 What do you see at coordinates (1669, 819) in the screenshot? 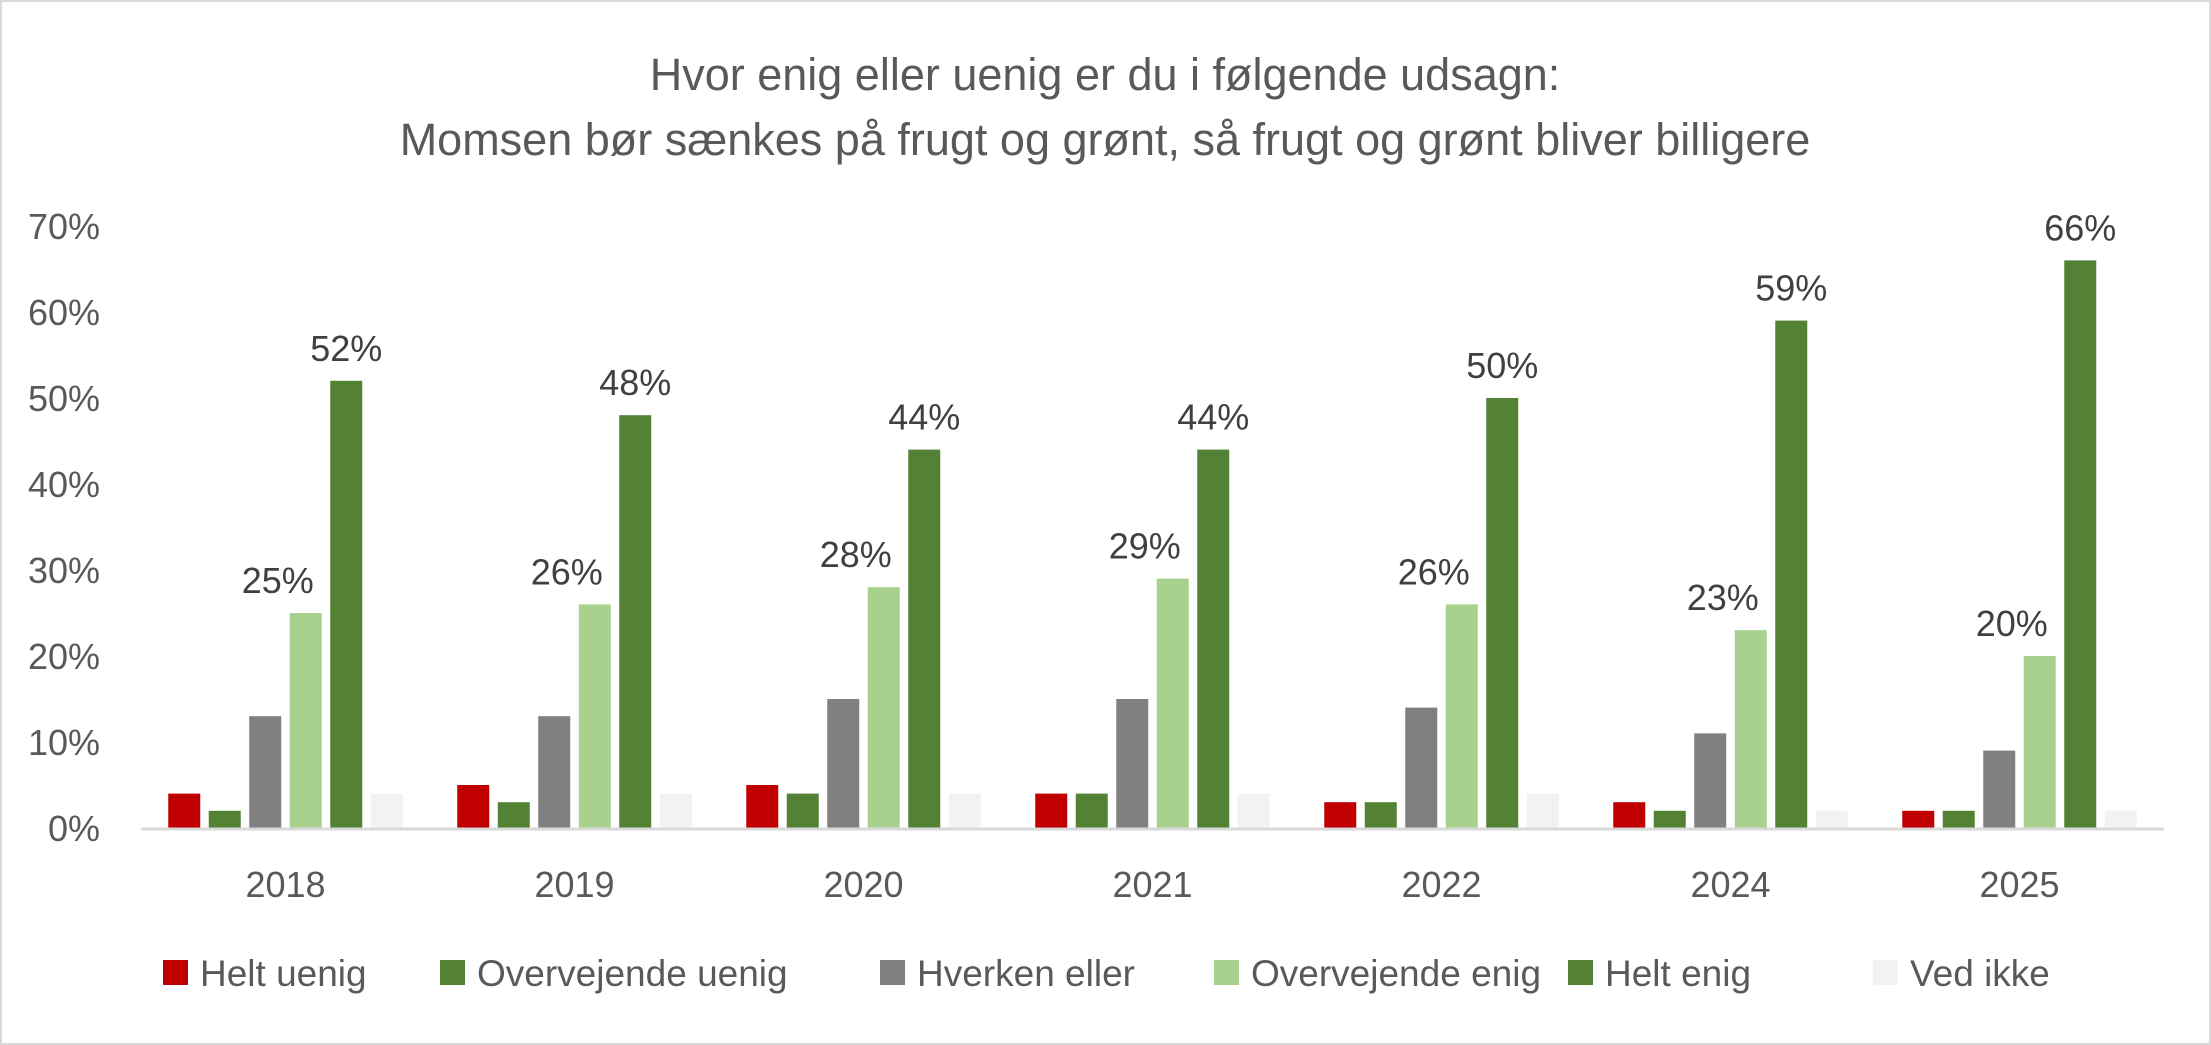
I see `bar-overvejende-uenig-2024` at bounding box center [1669, 819].